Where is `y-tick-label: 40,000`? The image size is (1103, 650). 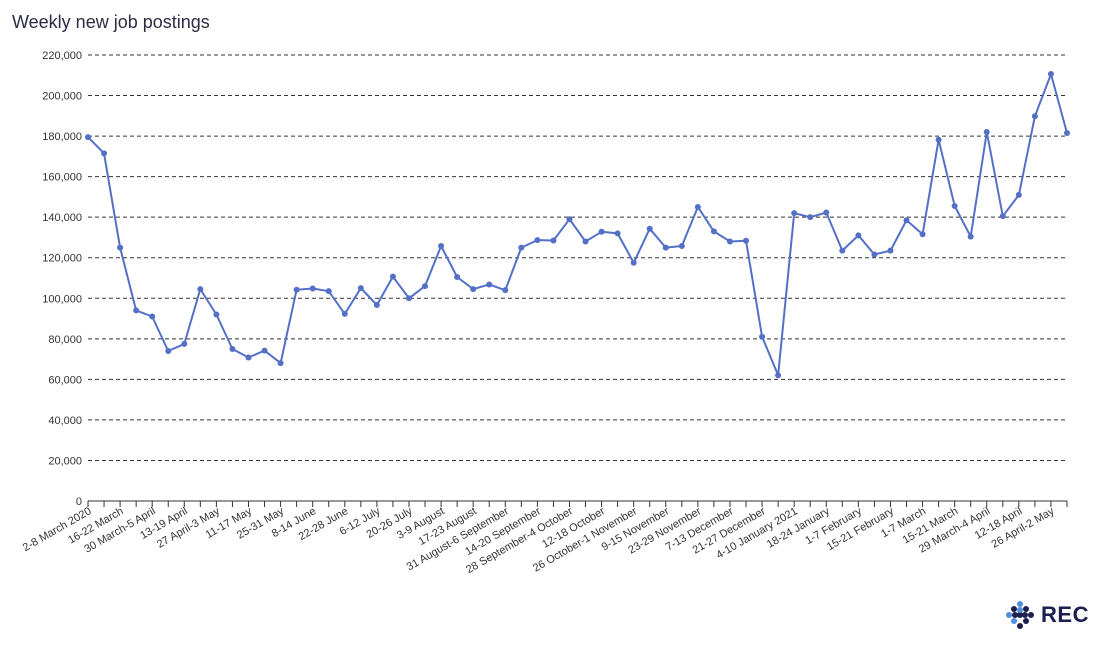 y-tick-label: 40,000 is located at coordinates (65, 421).